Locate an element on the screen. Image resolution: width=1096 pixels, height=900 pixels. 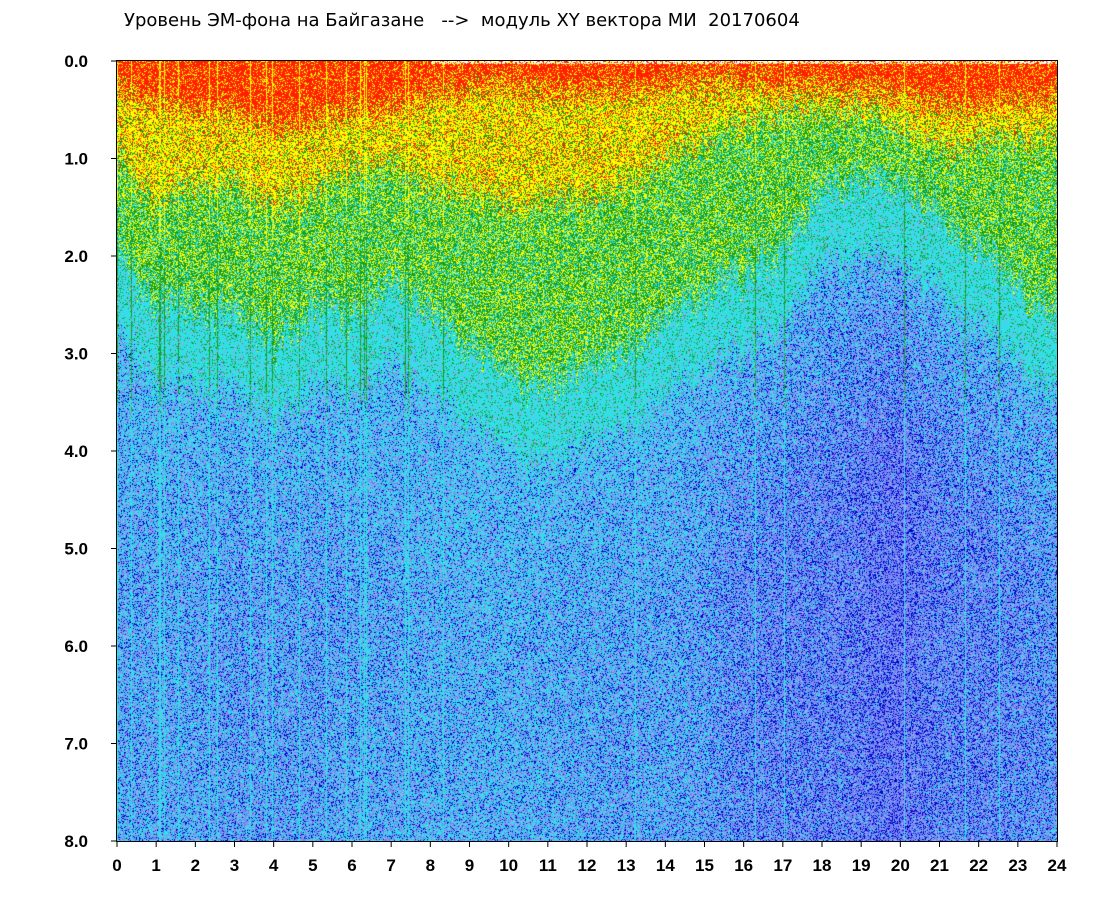
x-tick-label: 2 is located at coordinates (195, 865).